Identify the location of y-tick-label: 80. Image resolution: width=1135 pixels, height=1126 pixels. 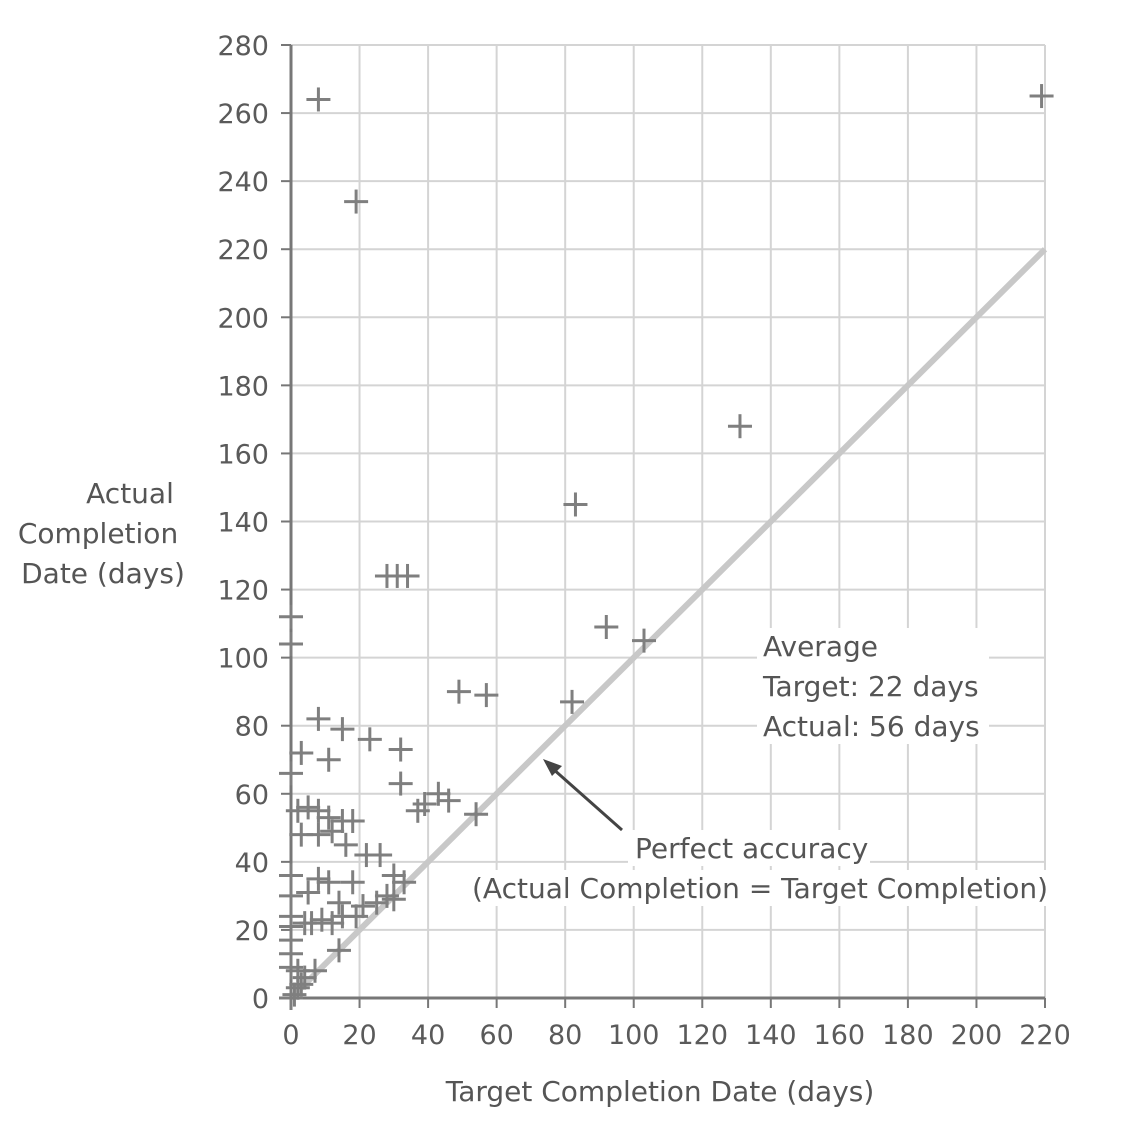
(252, 727).